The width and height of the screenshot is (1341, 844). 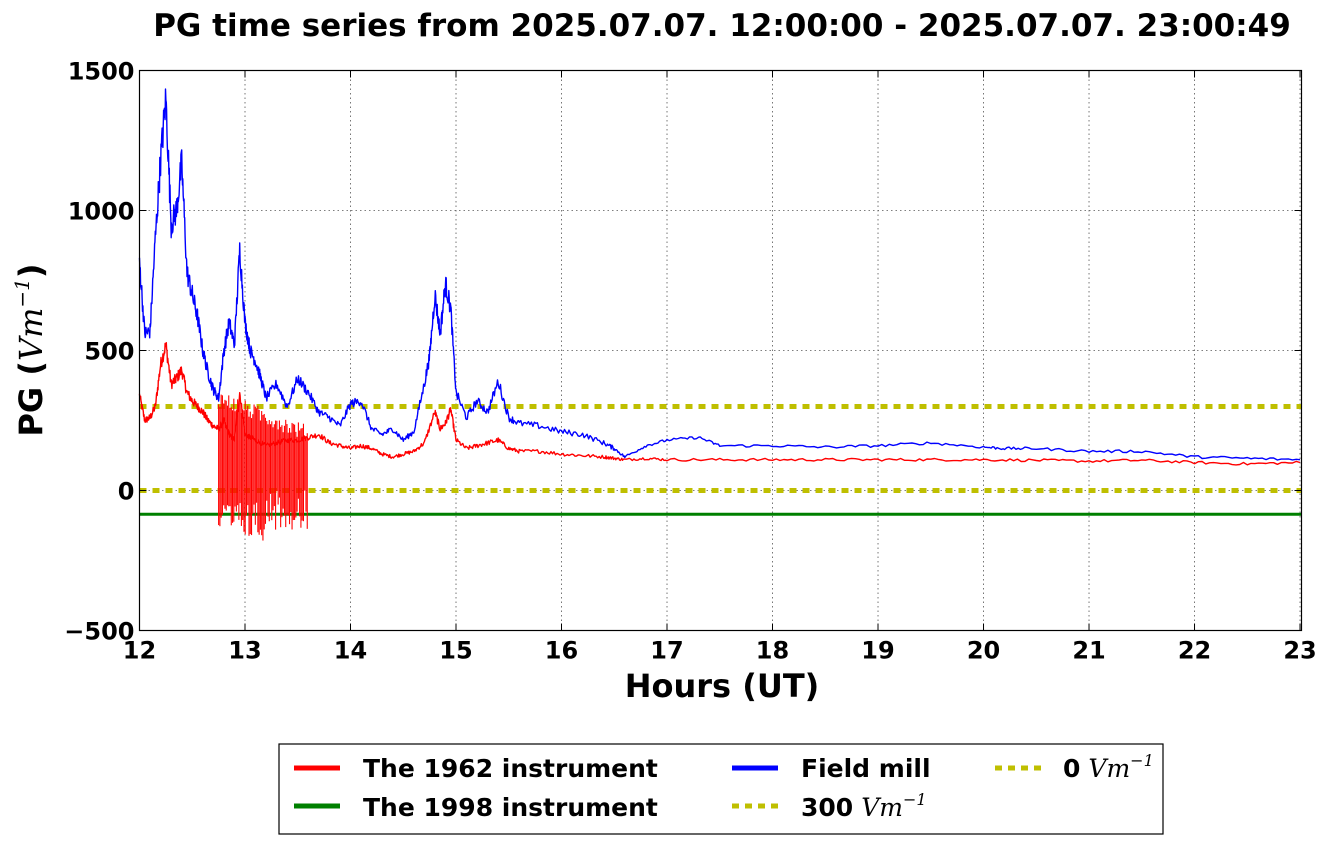 What do you see at coordinates (109, 352) in the screenshot?
I see `y-tick-label-2: 500` at bounding box center [109, 352].